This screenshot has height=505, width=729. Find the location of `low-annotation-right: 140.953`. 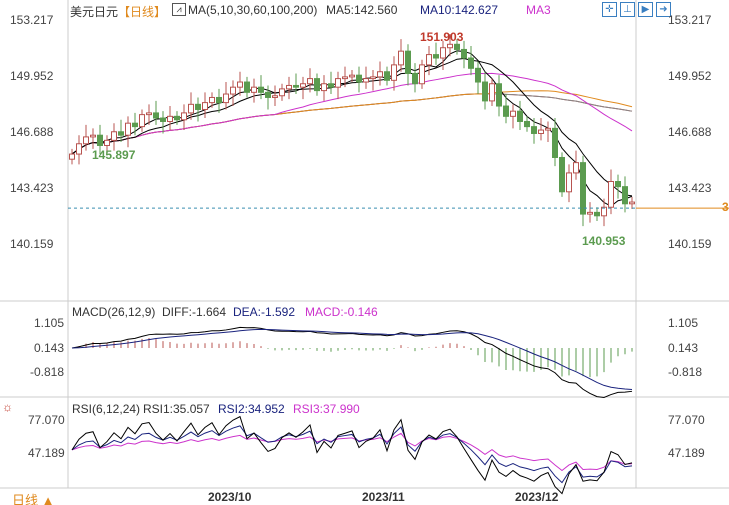

low-annotation-right: 140.953 is located at coordinates (604, 241).